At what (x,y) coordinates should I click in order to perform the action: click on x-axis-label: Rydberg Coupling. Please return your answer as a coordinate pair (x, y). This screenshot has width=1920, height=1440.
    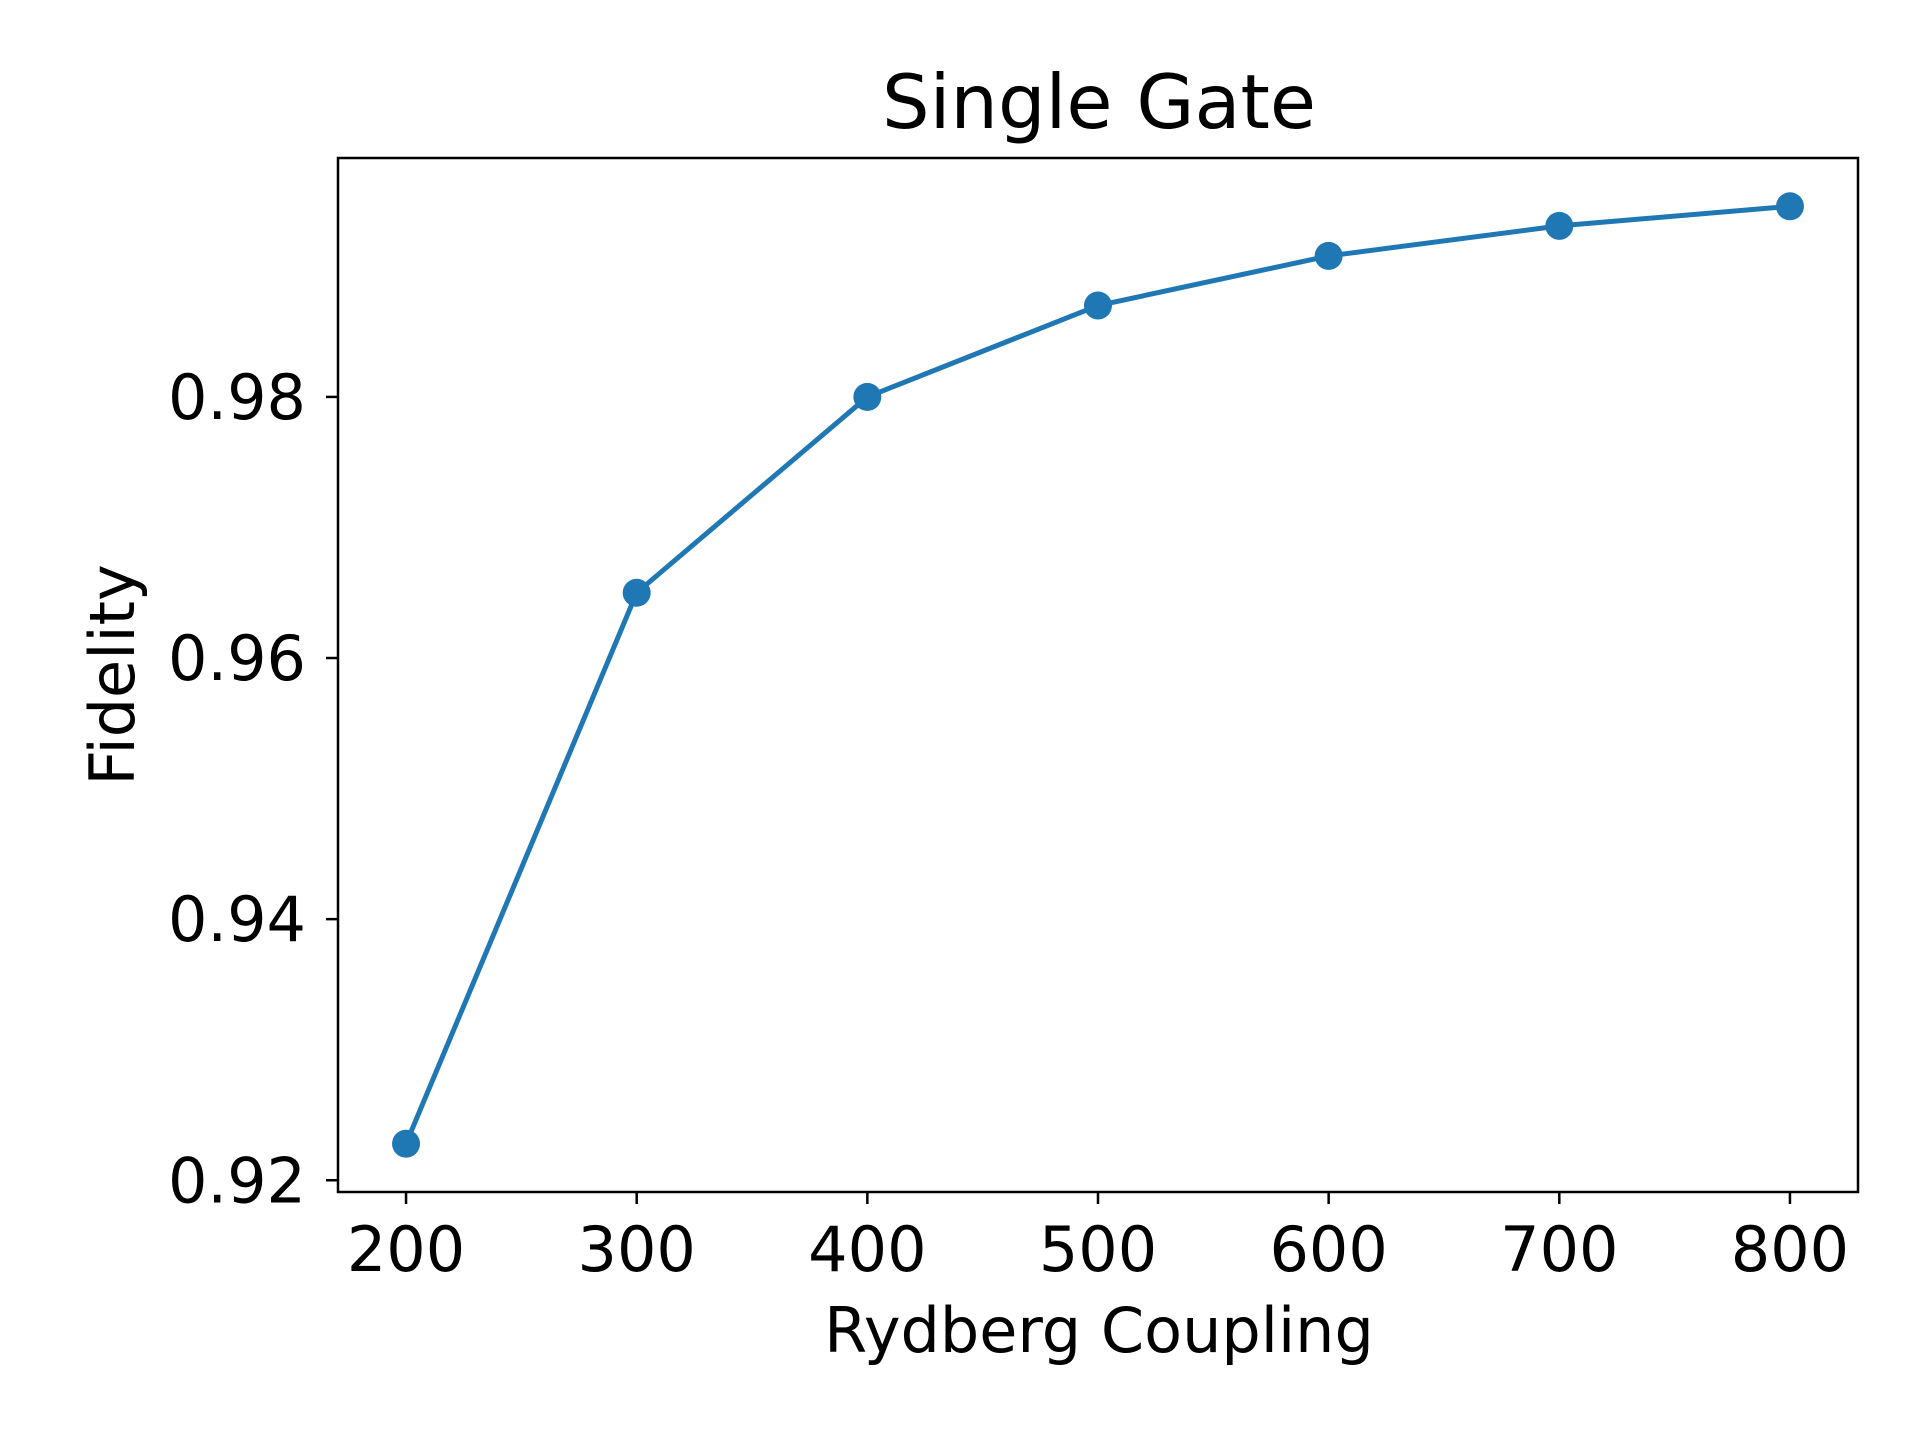
    Looking at the image, I should click on (1099, 1330).